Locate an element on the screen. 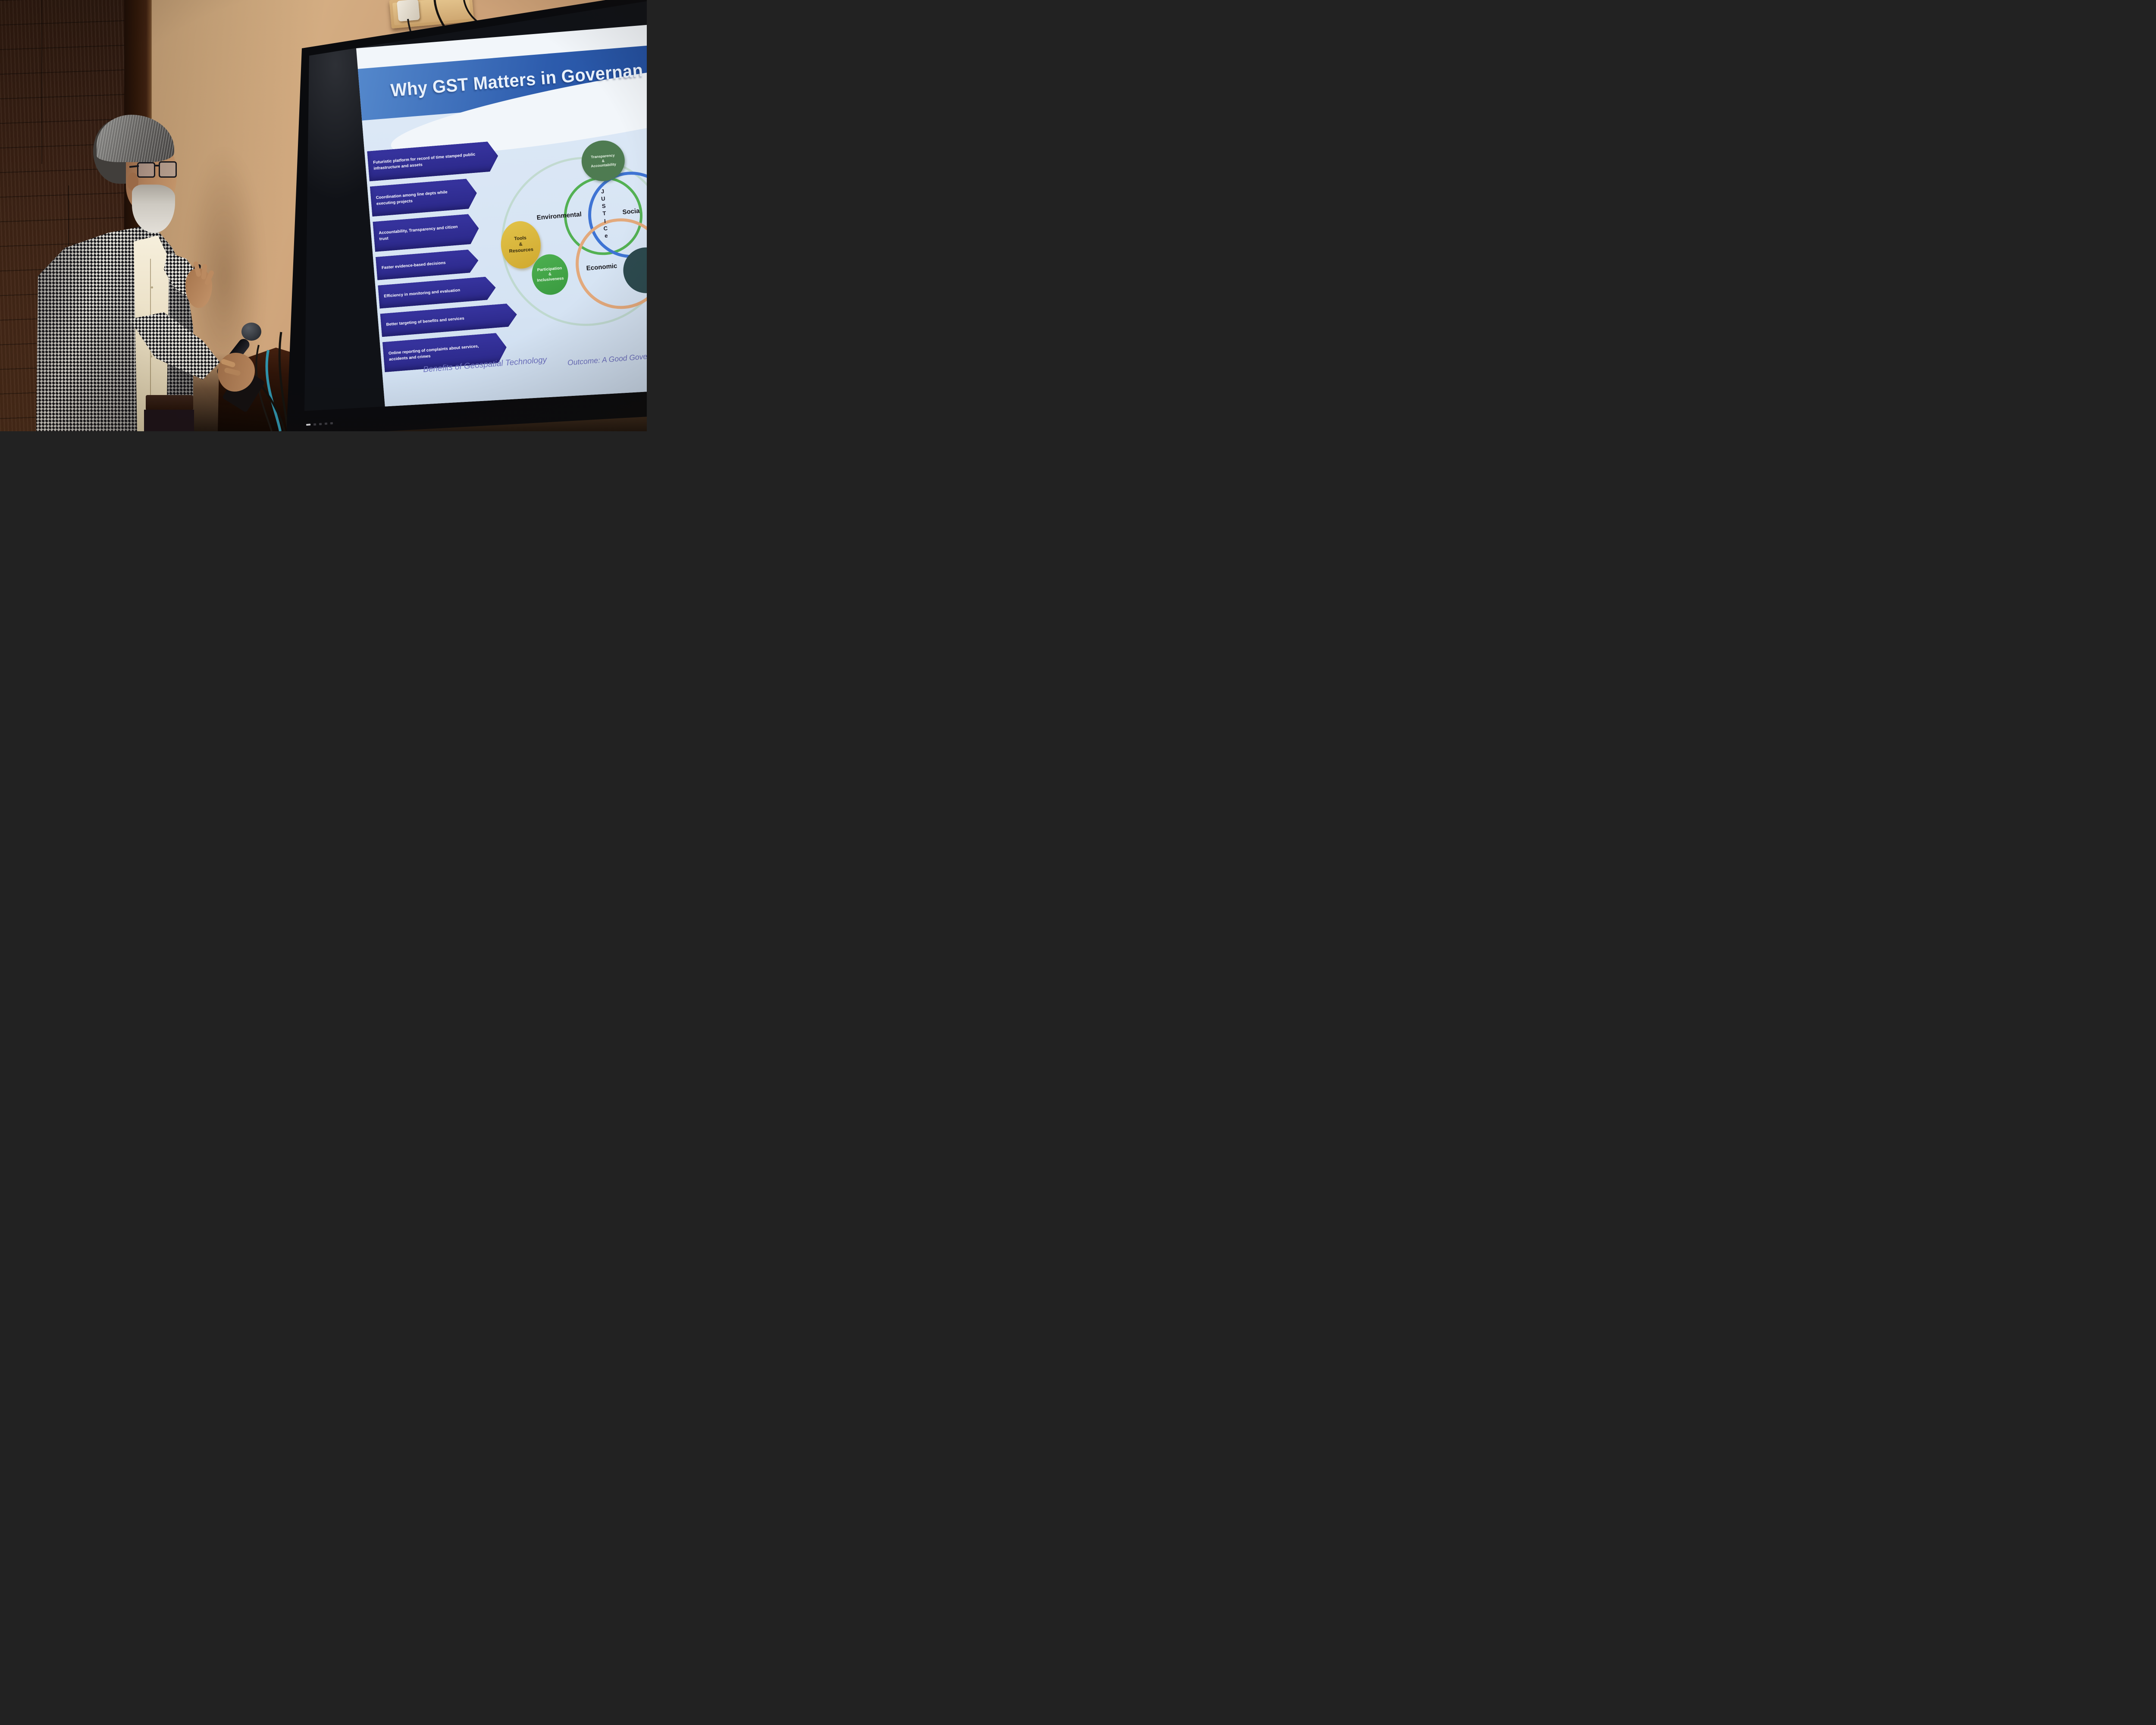 The width and height of the screenshot is (2156, 1725). power-plug is located at coordinates (408, 11).